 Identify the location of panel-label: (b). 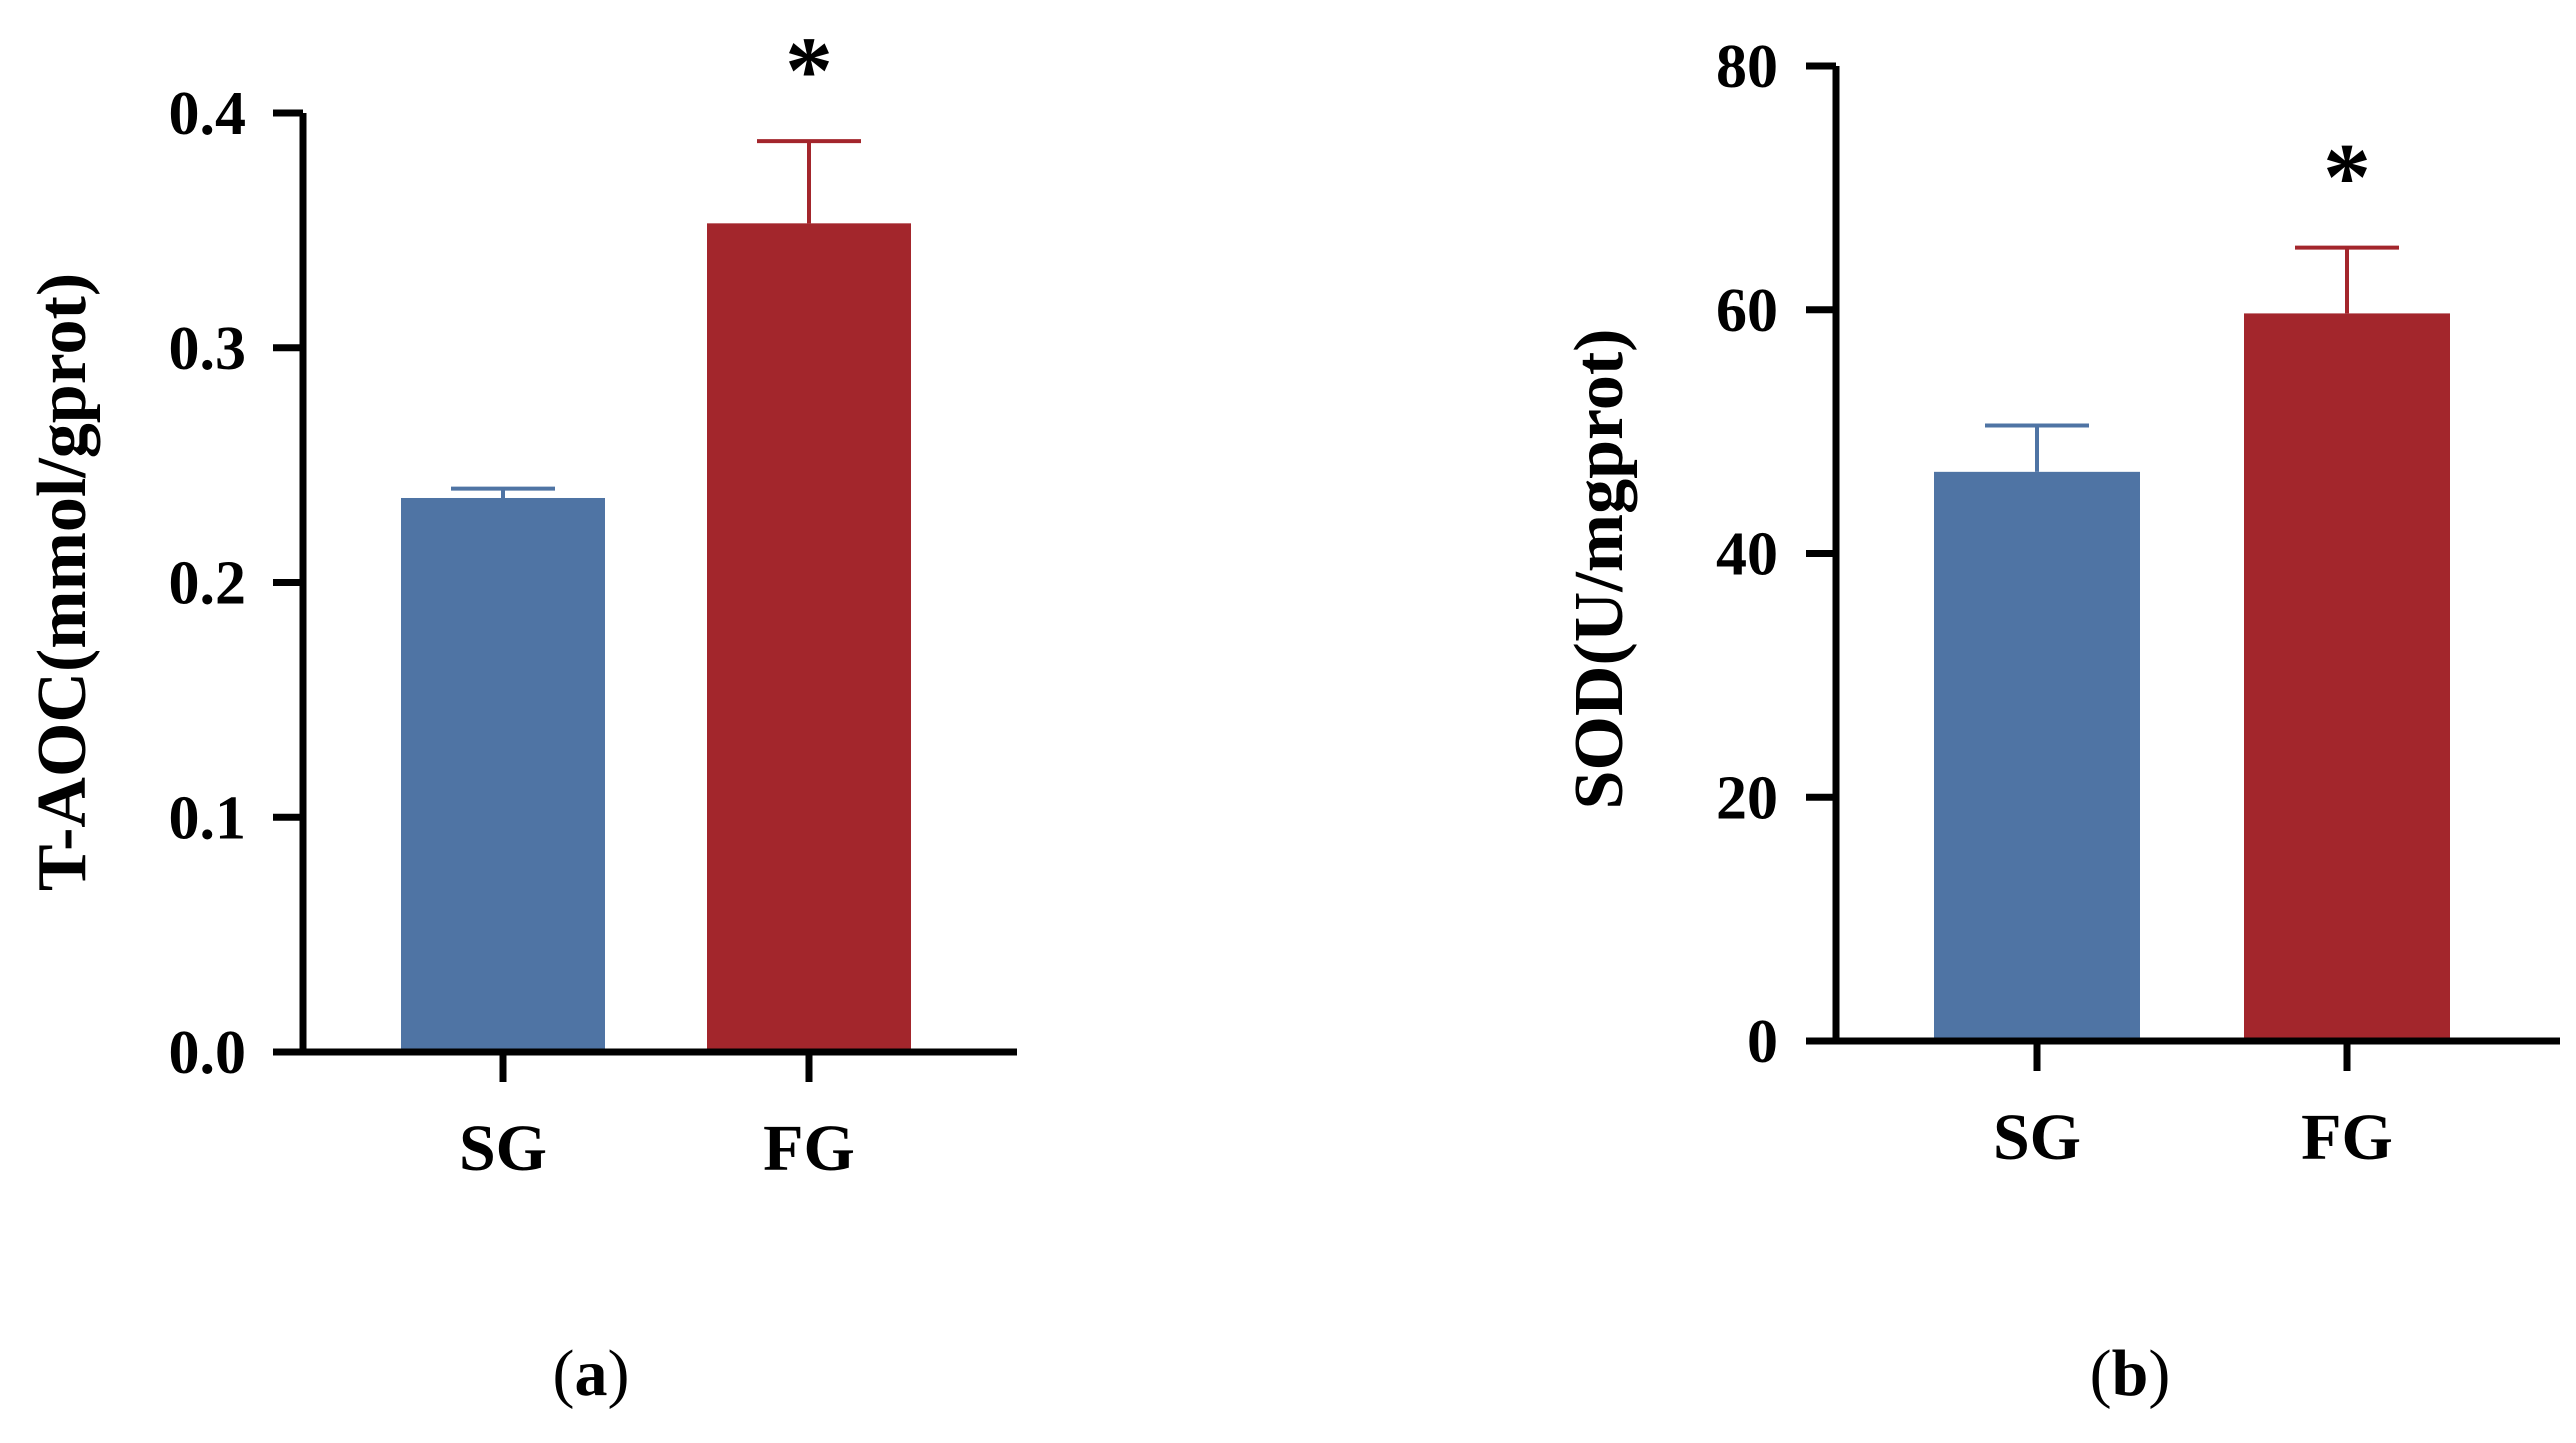
(2130, 1373).